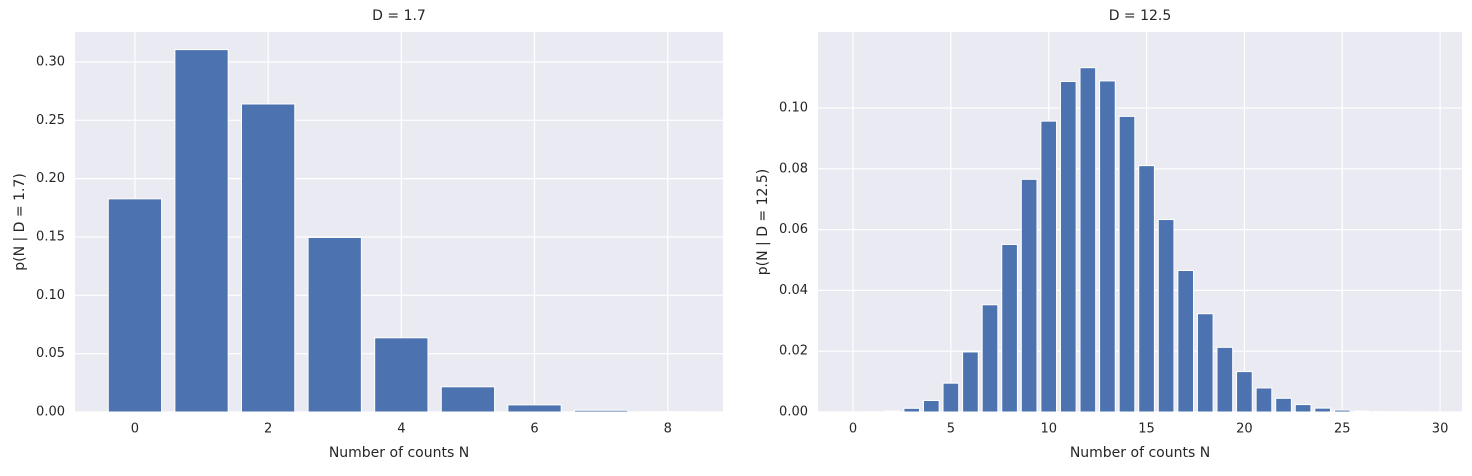 The width and height of the screenshot is (1472, 476). Describe the element at coordinates (50, 61) in the screenshot. I see `y-tick-label: 0.30` at that location.